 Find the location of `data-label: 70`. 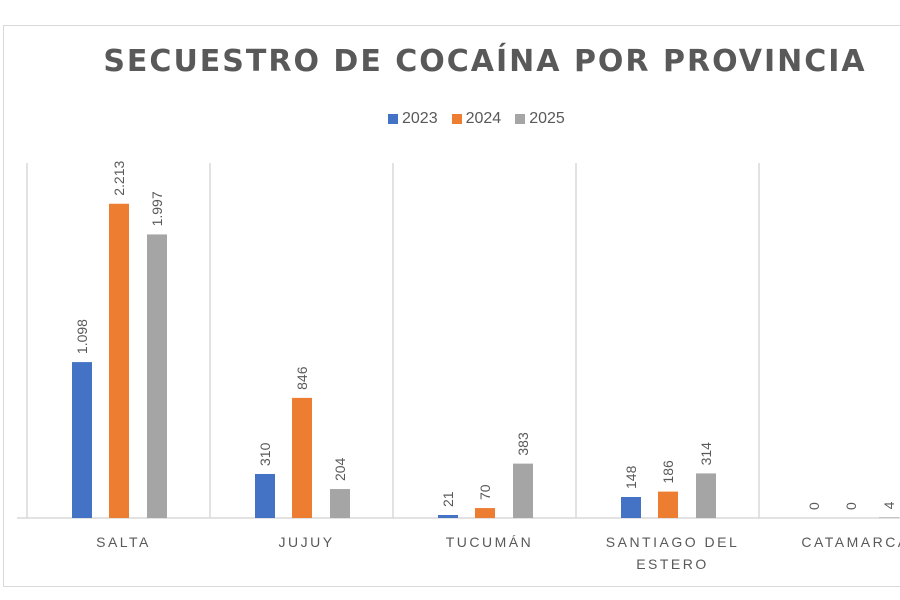

data-label: 70 is located at coordinates (485, 492).